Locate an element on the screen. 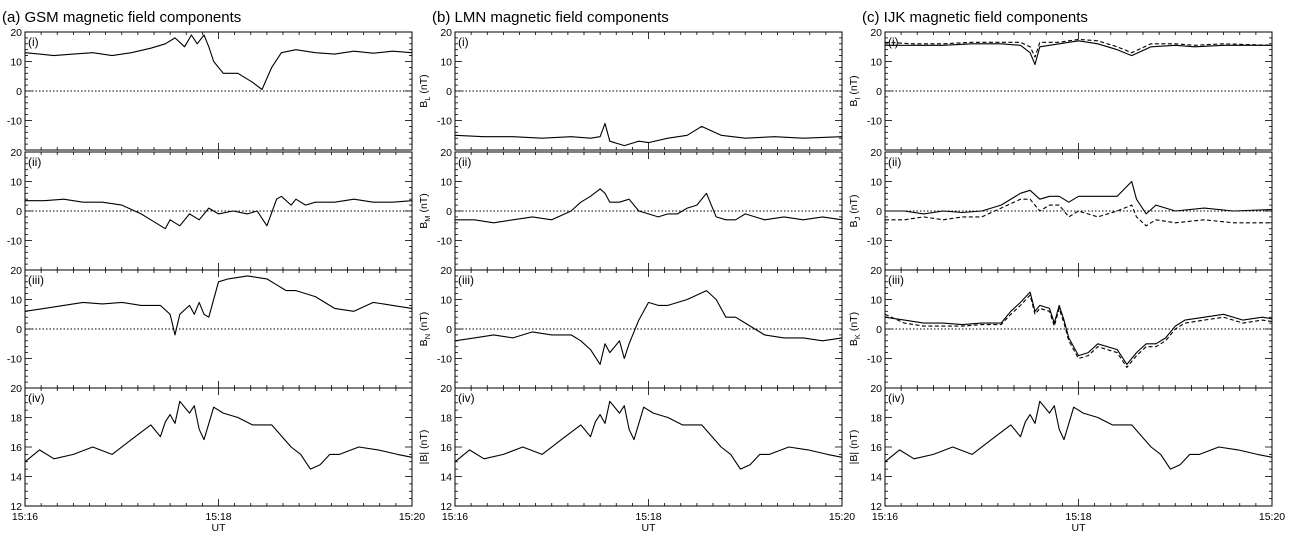  panel-a-3: -10 0 10 20 (iii) BZ GSM (nT) is located at coordinates (206, 327).